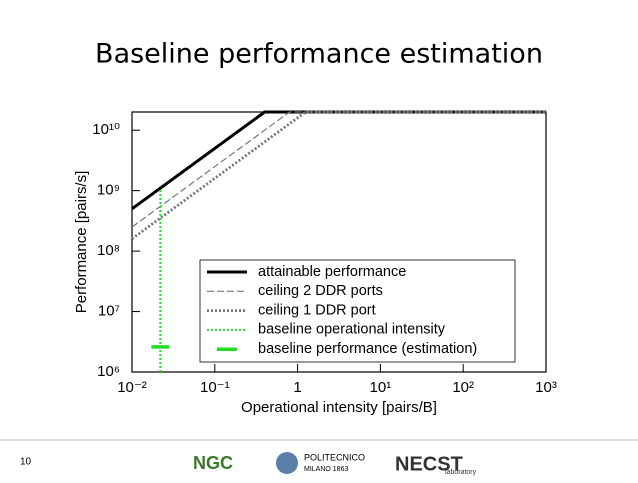 The width and height of the screenshot is (638, 483). Describe the element at coordinates (297, 387) in the screenshot. I see `x-tick-label: 1` at that location.